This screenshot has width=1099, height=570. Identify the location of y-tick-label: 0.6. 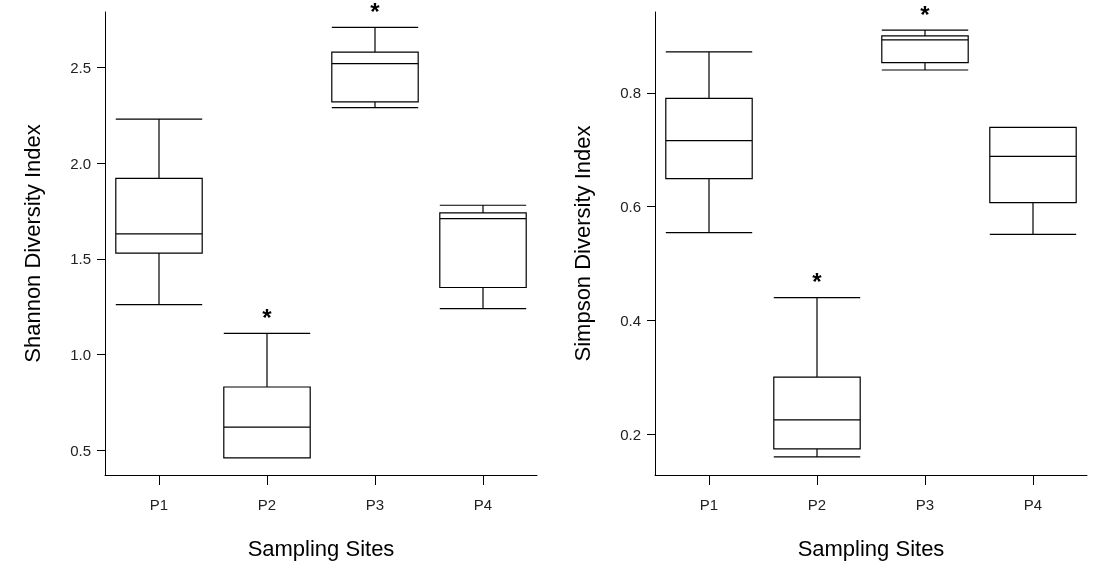
(630, 207).